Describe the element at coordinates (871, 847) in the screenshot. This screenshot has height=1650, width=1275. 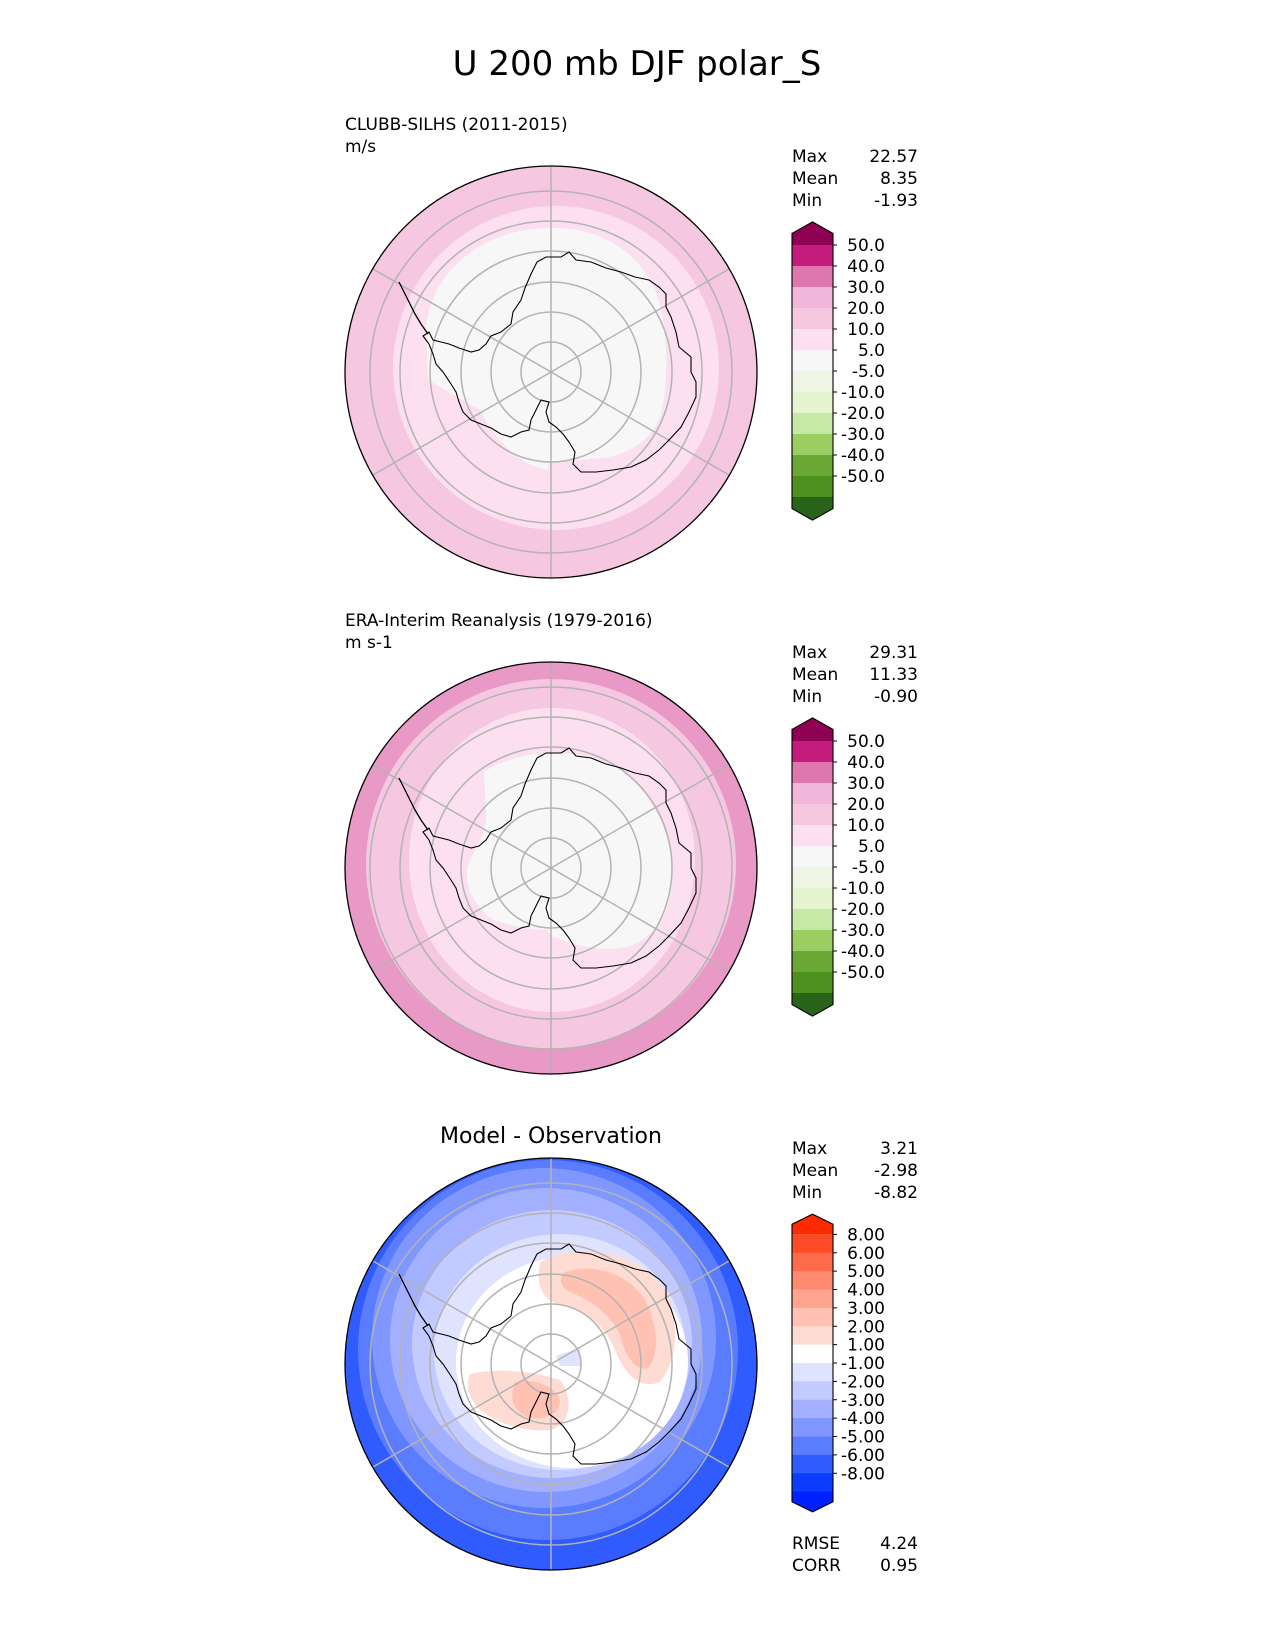
I see `colorbar-tick-label: 5.0` at that location.